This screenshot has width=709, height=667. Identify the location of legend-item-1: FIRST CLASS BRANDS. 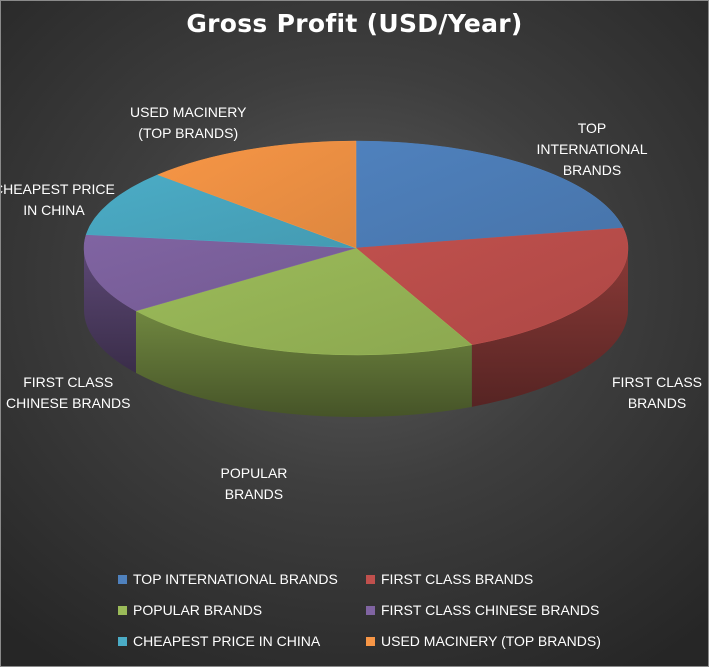
(449, 579).